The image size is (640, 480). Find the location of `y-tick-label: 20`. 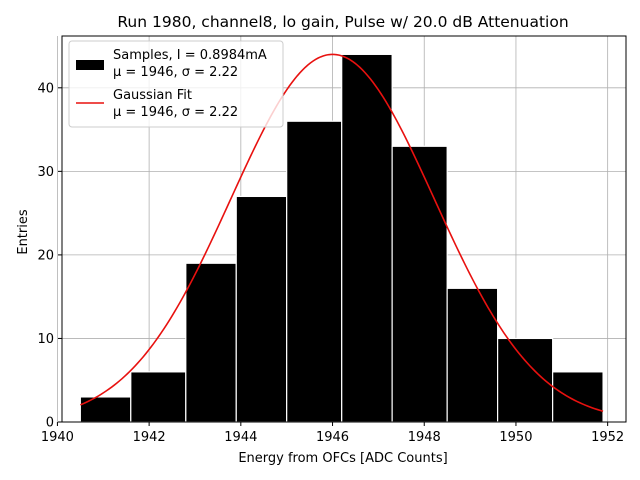

y-tick-label: 20 is located at coordinates (45, 255).